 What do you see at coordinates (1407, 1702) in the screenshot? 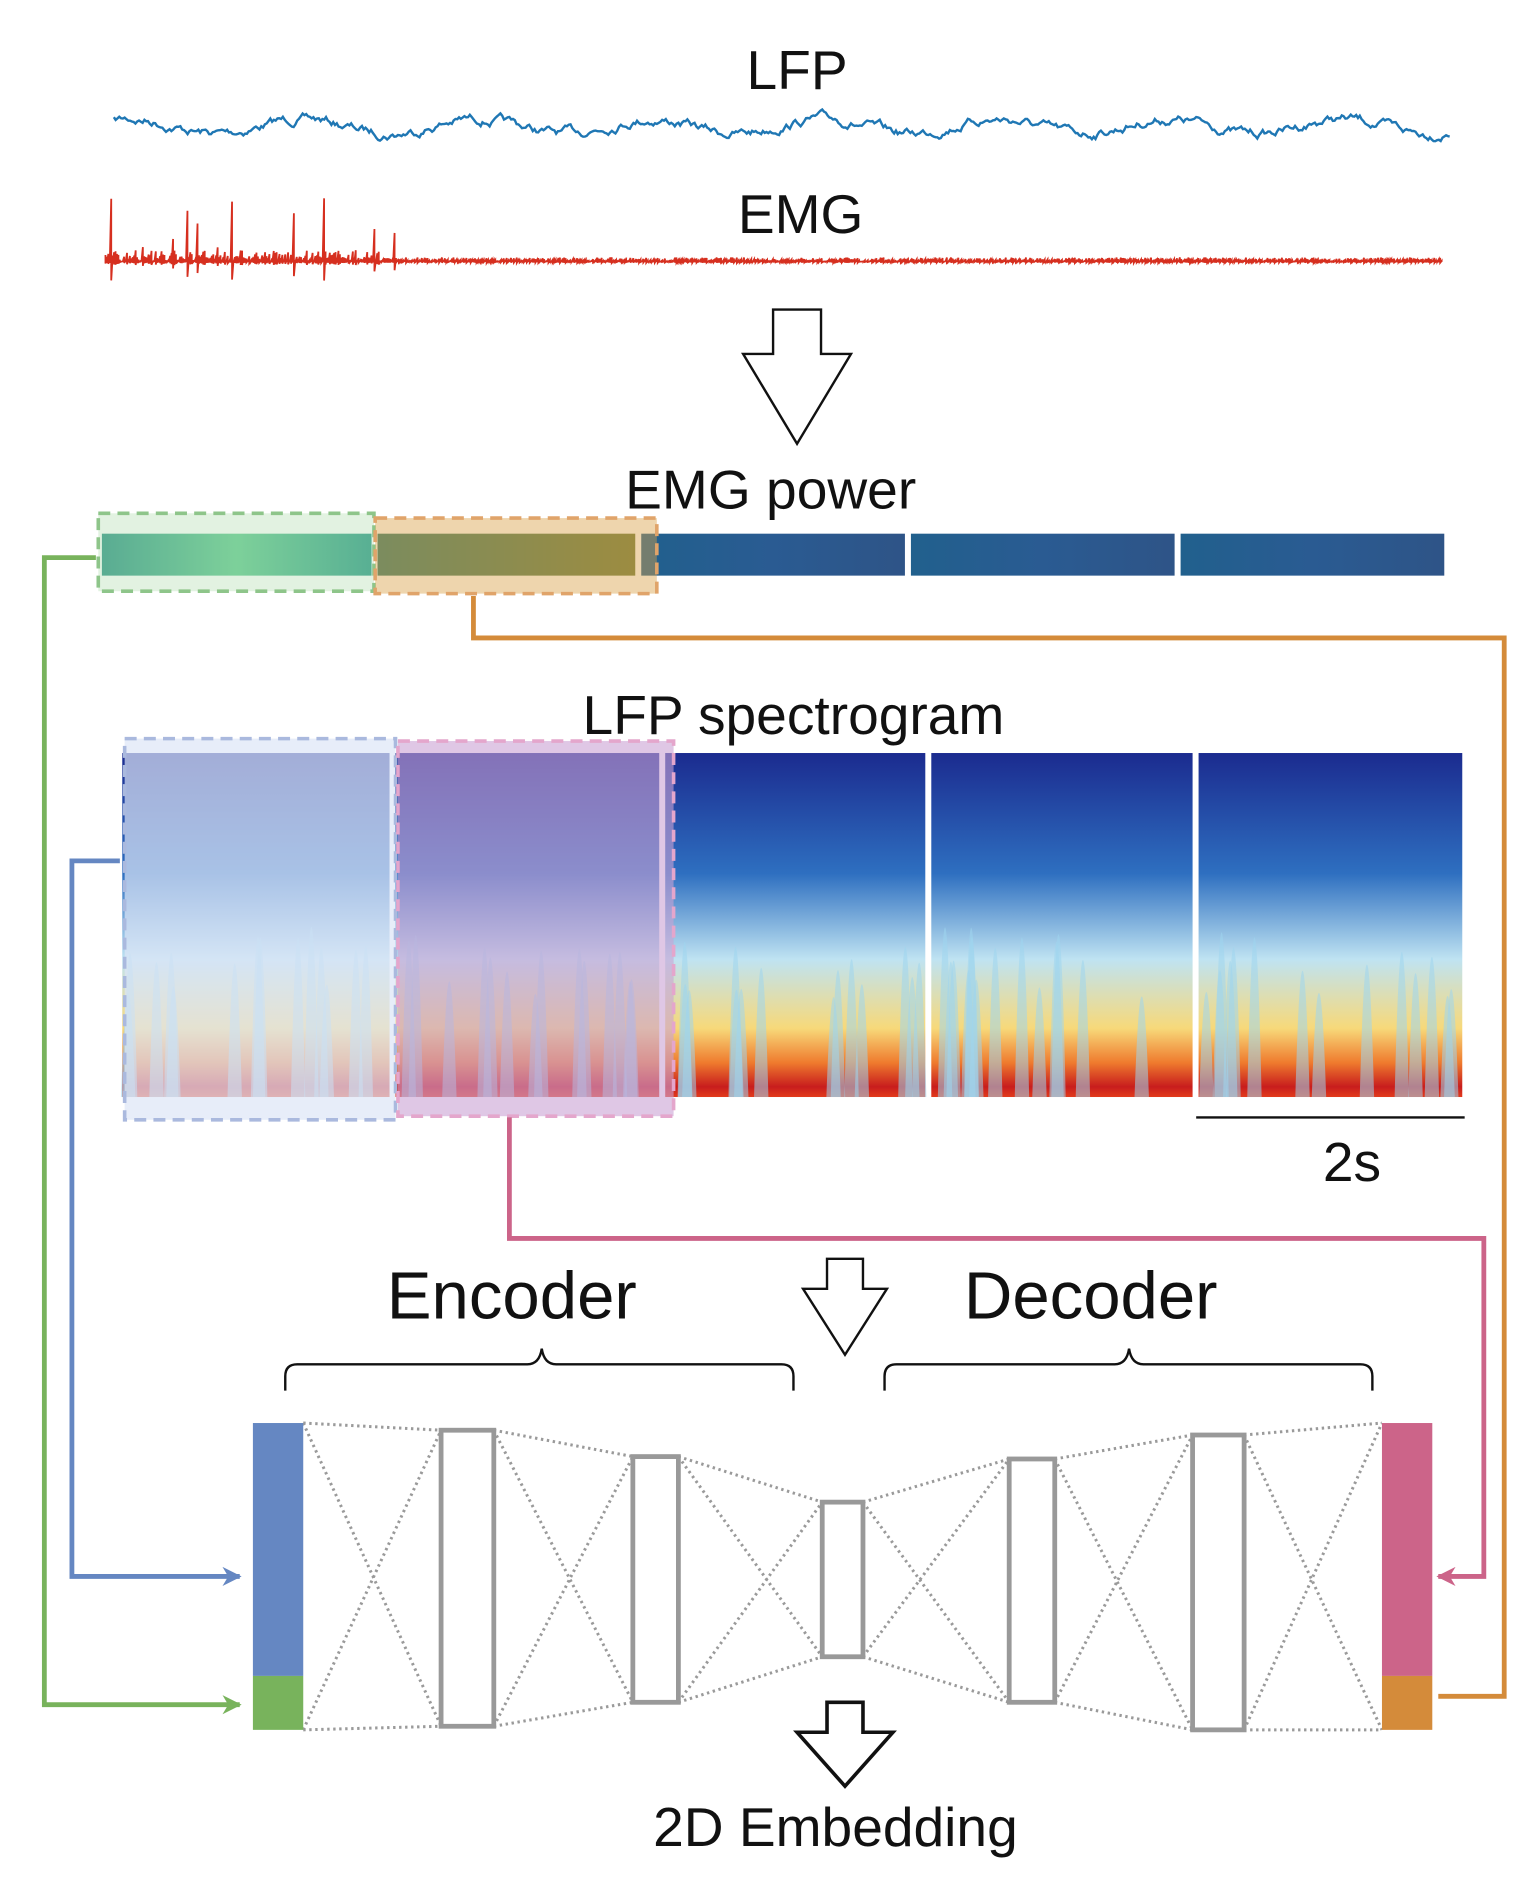
I see `output-emg` at bounding box center [1407, 1702].